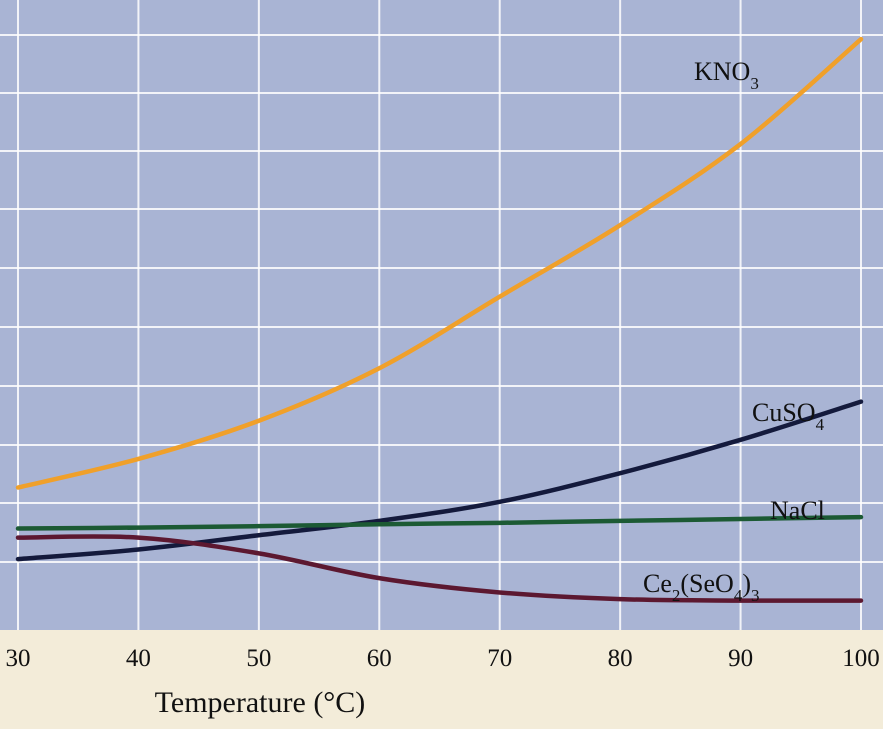 This screenshot has height=729, width=883. What do you see at coordinates (138, 658) in the screenshot?
I see `x-tick-label-40: 40` at bounding box center [138, 658].